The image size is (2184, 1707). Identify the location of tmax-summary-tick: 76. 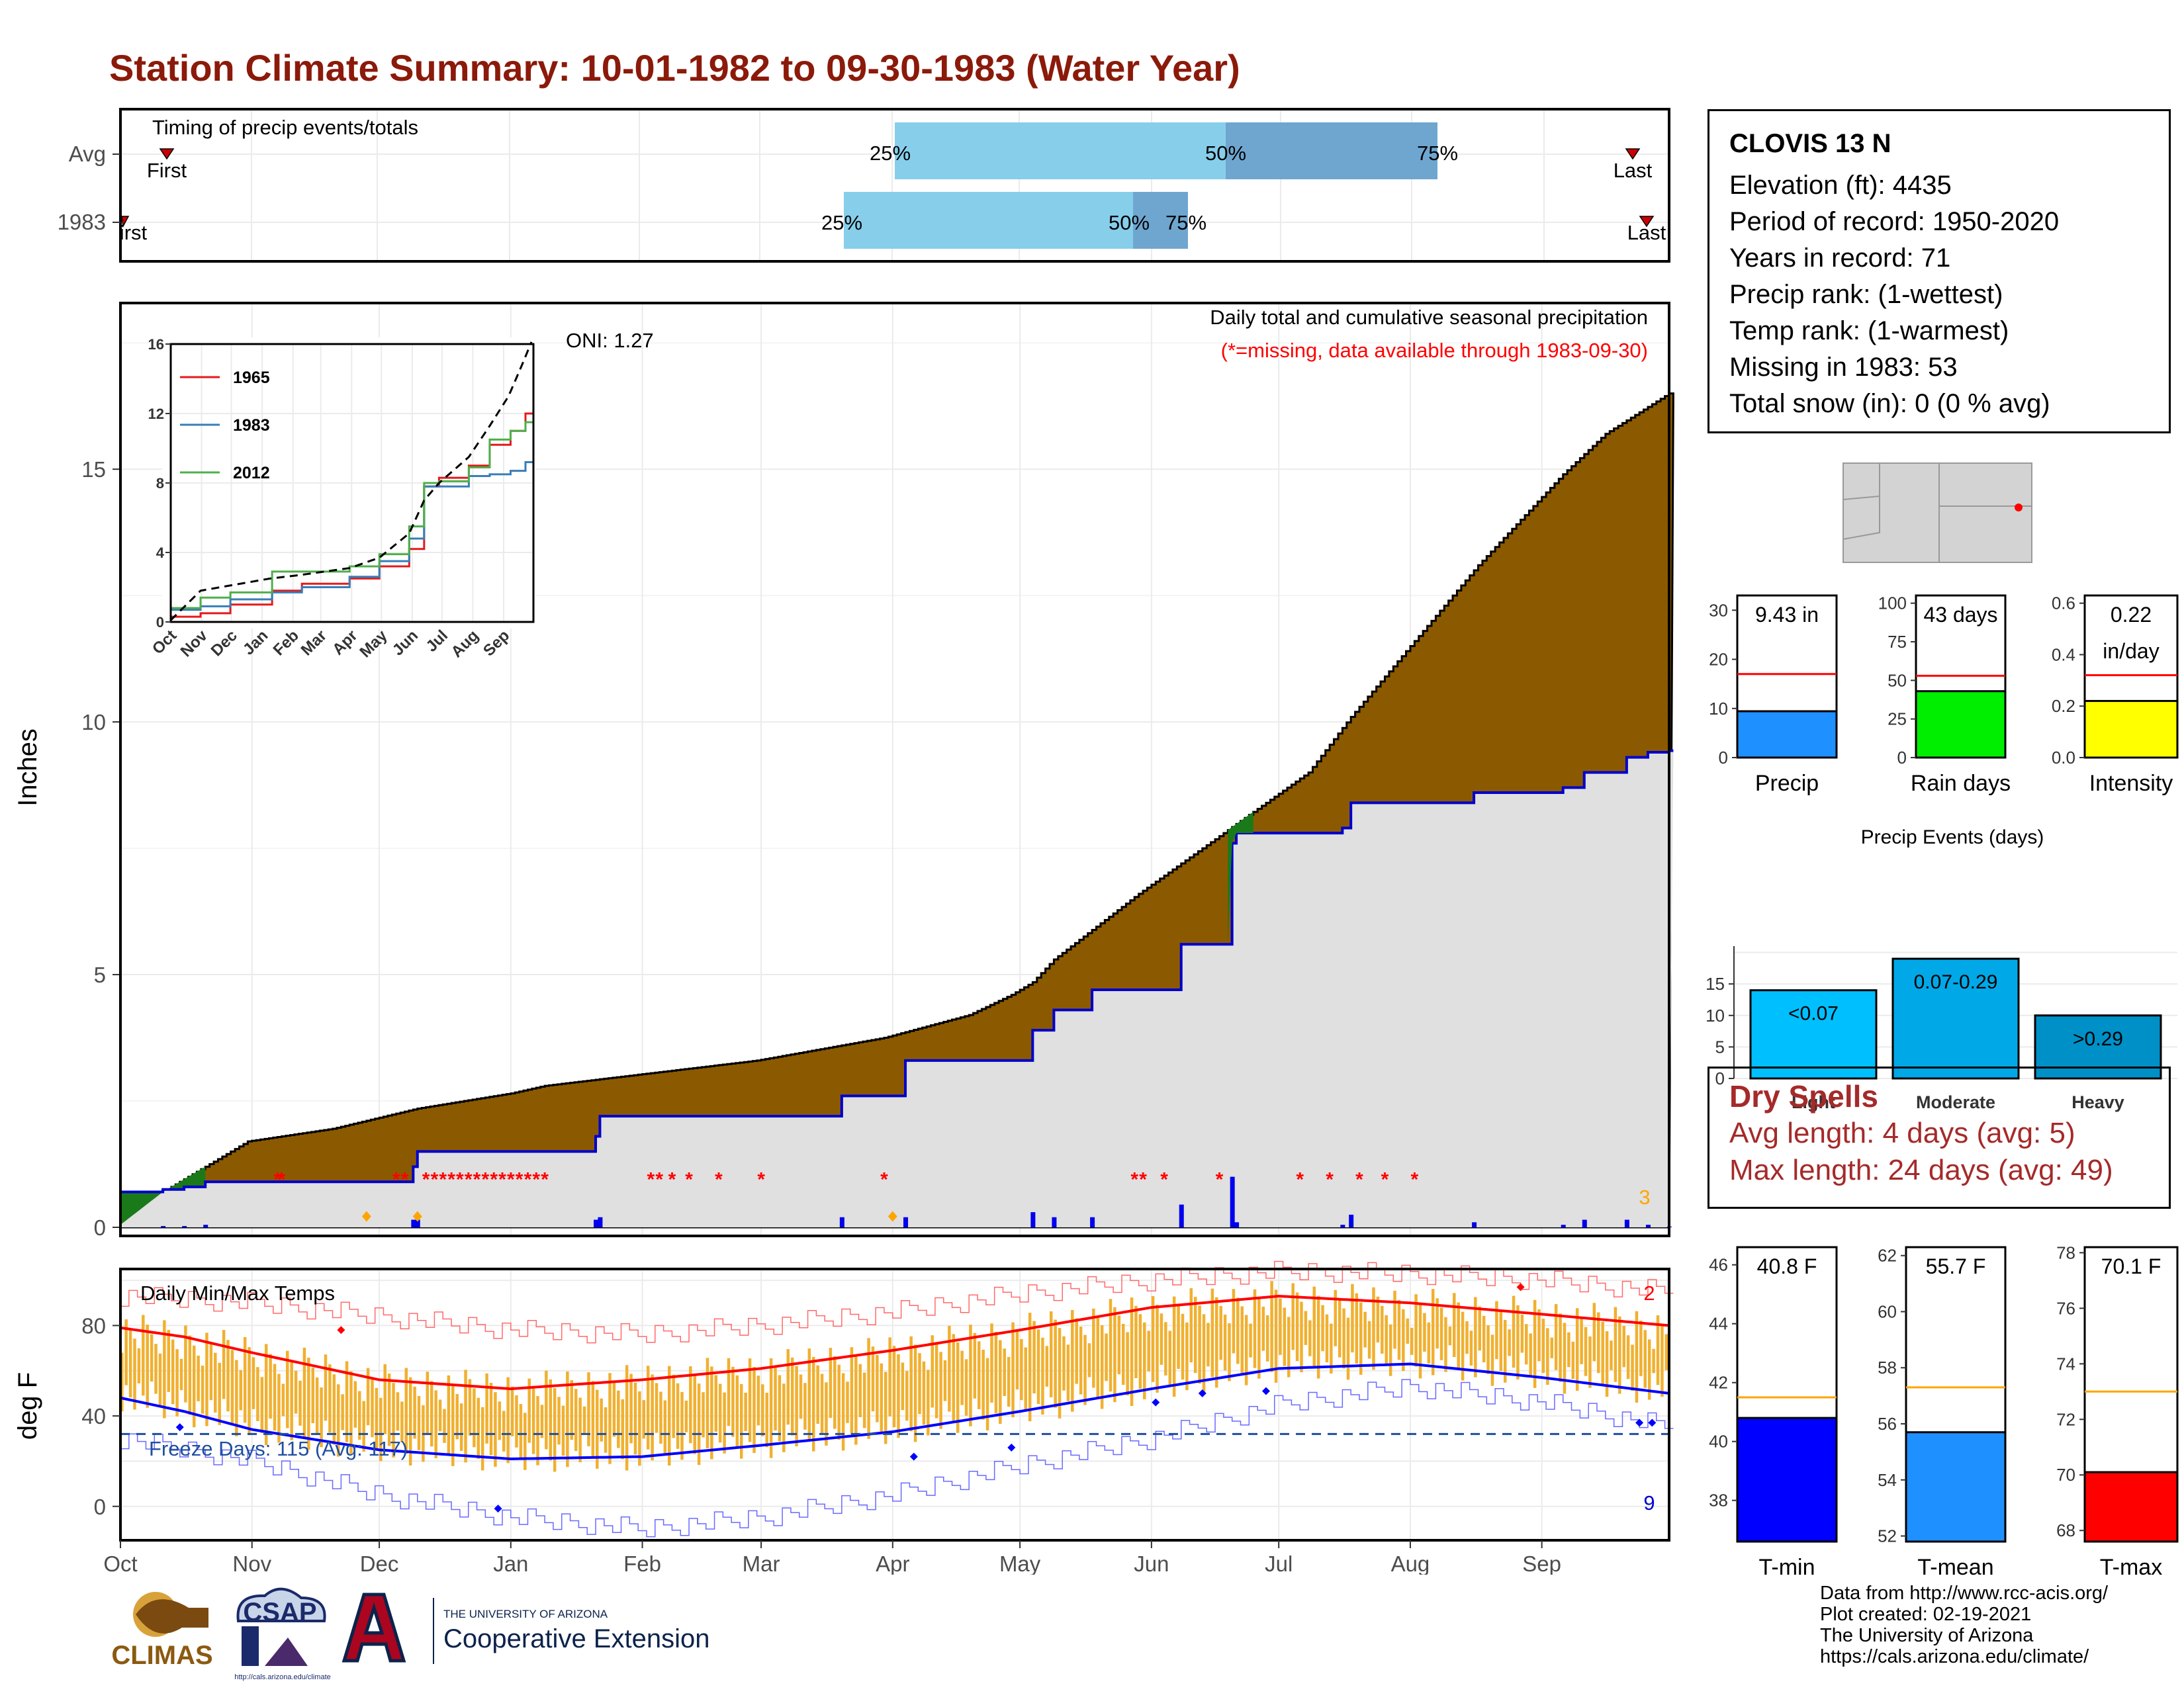
(2065, 1308).